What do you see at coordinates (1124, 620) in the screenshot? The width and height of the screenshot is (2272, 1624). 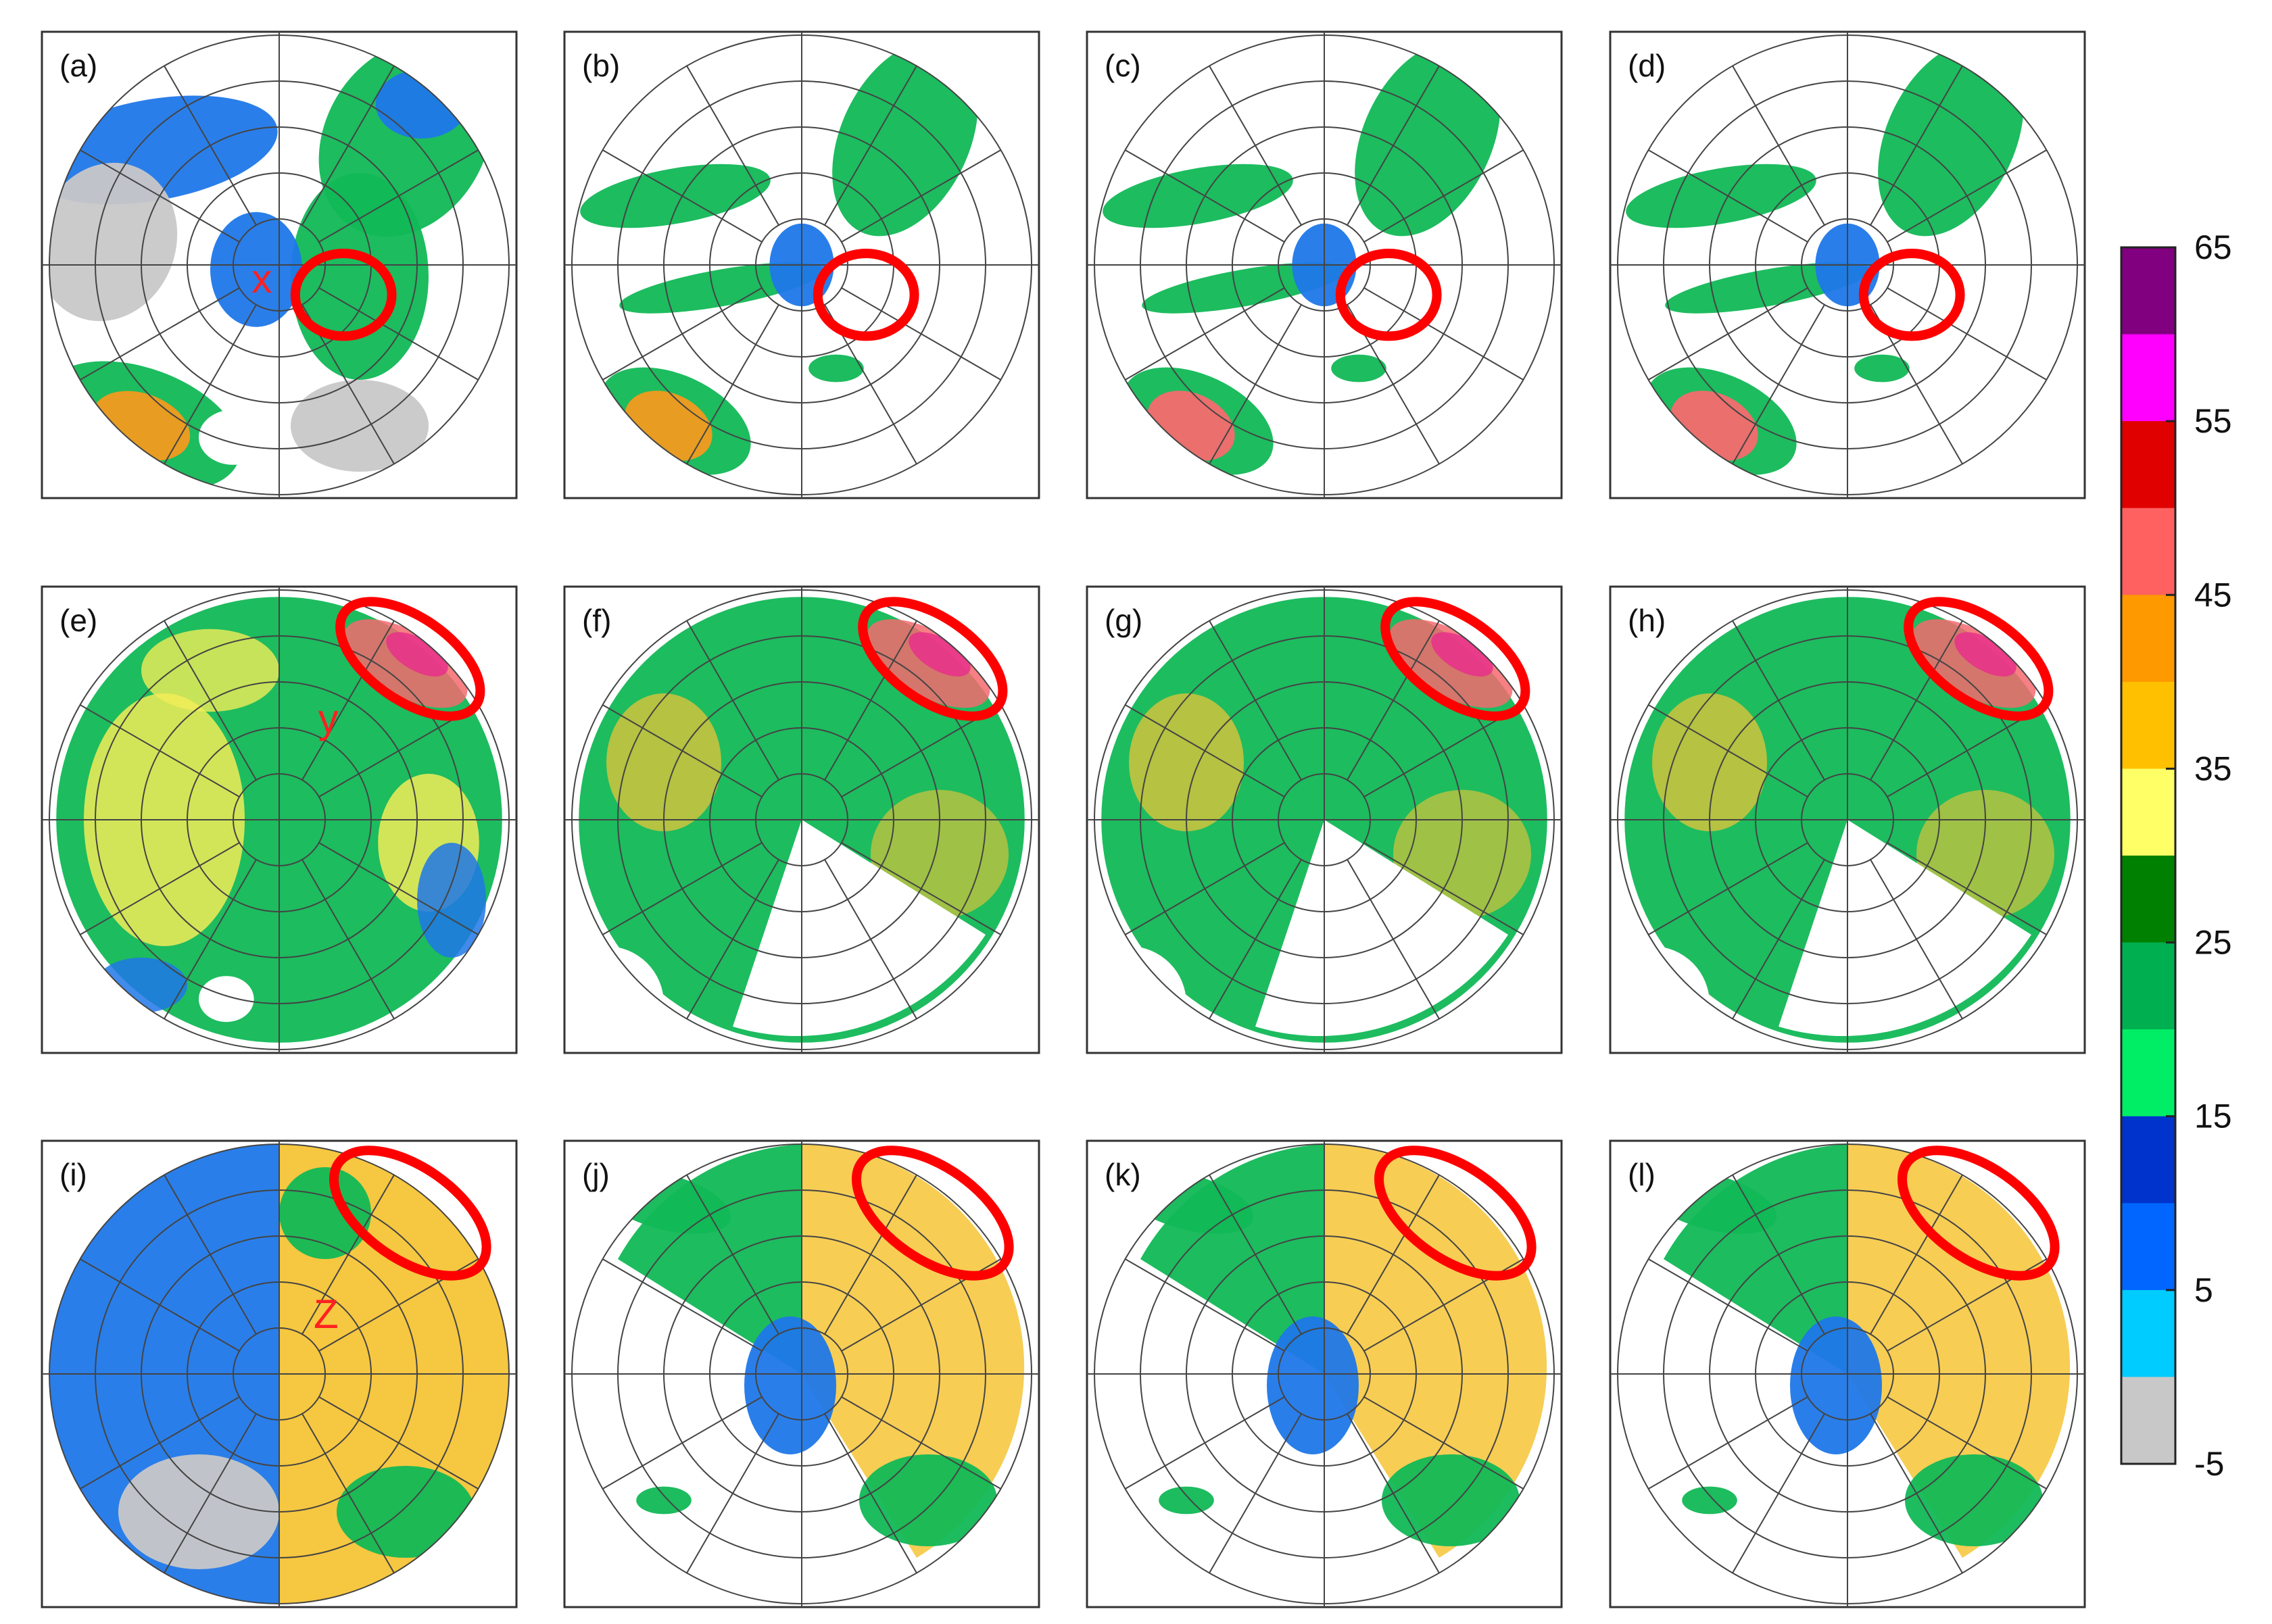 I see `panel-label: (g)` at bounding box center [1124, 620].